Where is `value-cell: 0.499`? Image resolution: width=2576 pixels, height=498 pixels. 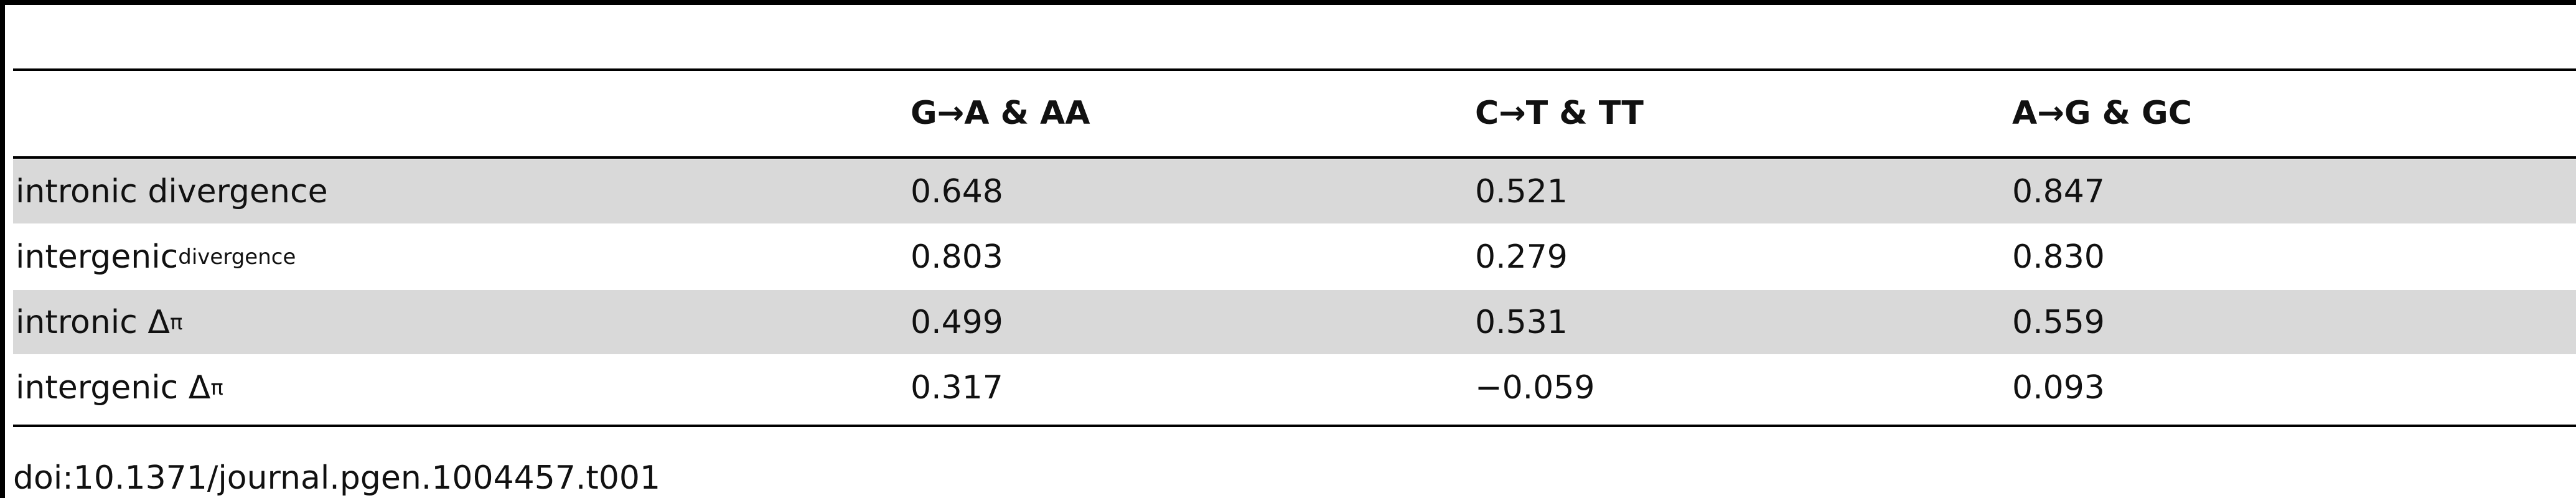
value-cell: 0.499 is located at coordinates (957, 322).